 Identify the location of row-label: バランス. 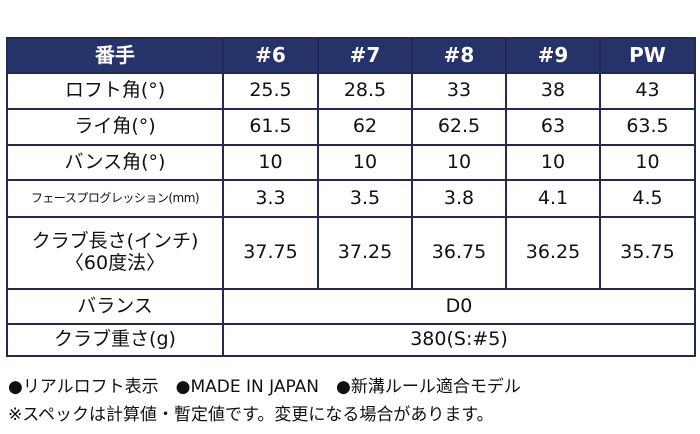
(115, 306).